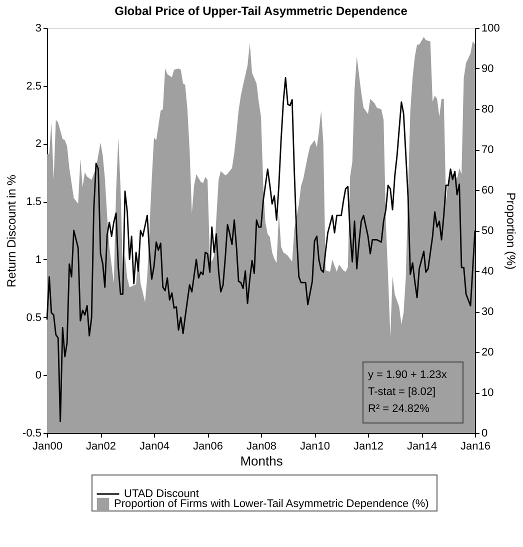  Describe the element at coordinates (402, 392) in the screenshot. I see `annotation: T-stat = [8.02]` at that location.